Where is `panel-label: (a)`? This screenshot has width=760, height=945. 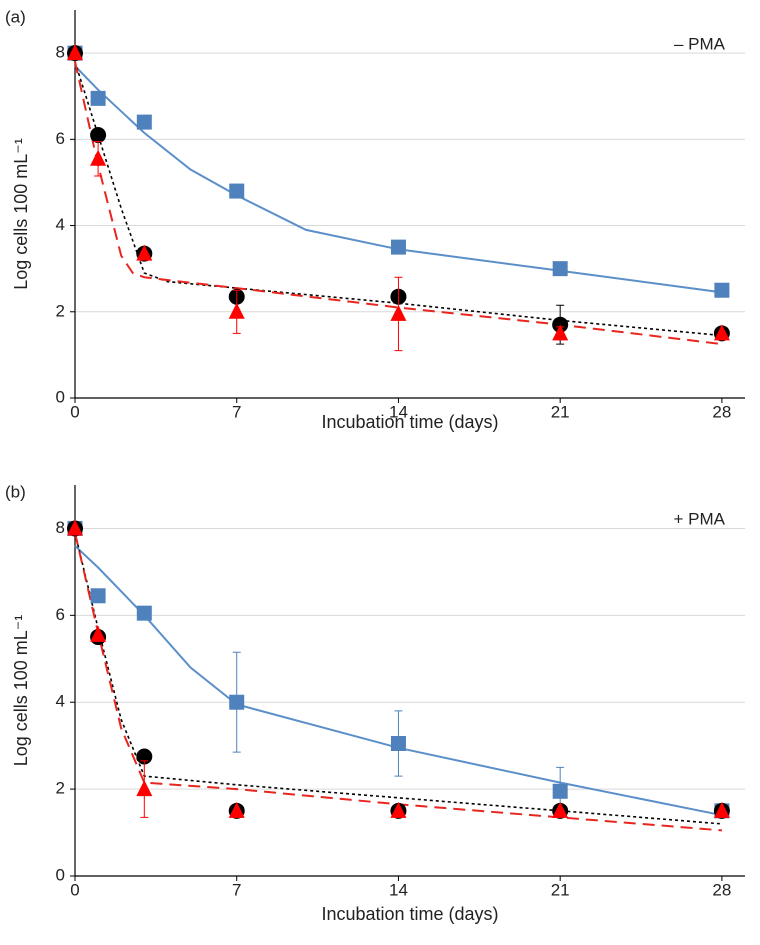
panel-label: (a) is located at coordinates (15, 16).